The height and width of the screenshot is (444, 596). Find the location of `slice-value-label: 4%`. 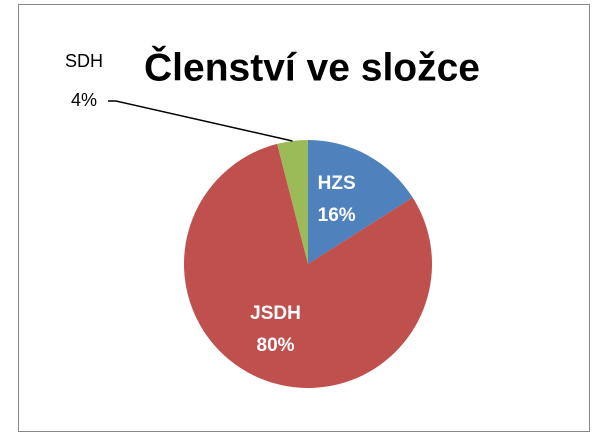

slice-value-label: 4% is located at coordinates (84, 100).